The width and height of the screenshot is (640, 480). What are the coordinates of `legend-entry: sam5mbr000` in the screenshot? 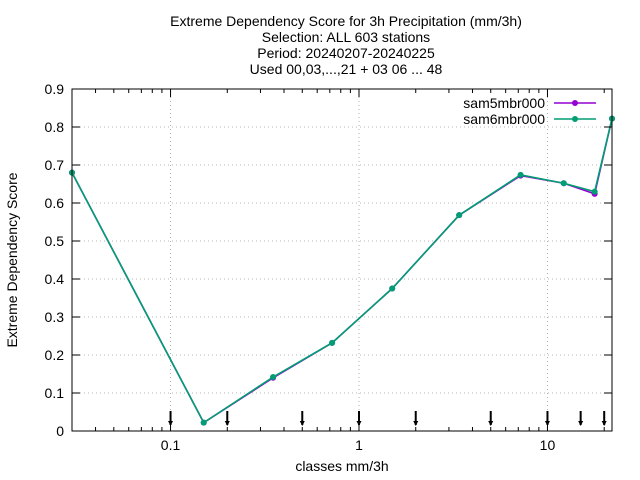 It's located at (529, 103).